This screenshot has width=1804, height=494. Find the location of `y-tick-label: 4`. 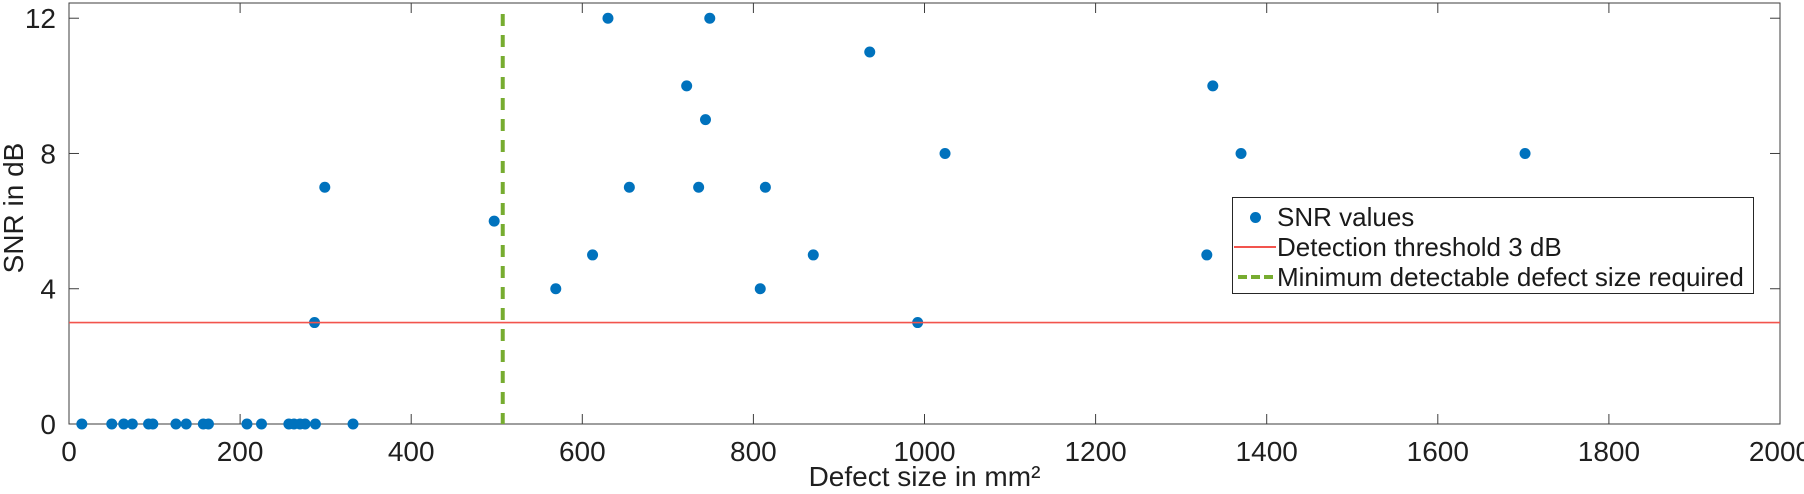

y-tick-label: 4 is located at coordinates (48, 289).